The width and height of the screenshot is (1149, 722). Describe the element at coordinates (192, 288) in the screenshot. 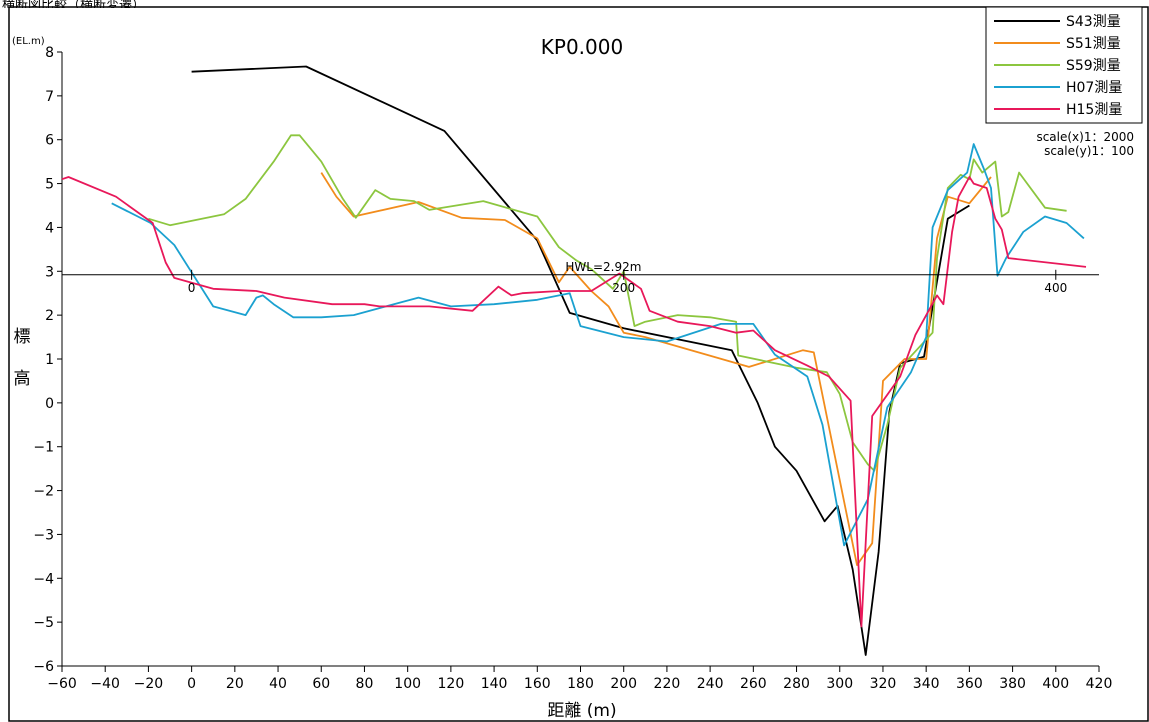

I see `secondary-tick-label: 0` at that location.